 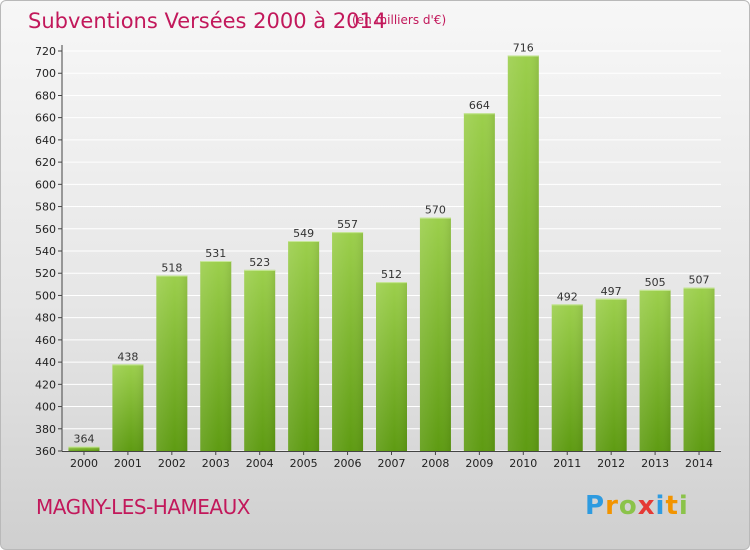 What do you see at coordinates (45, 407) in the screenshot?
I see `y-tick-label: 400` at bounding box center [45, 407].